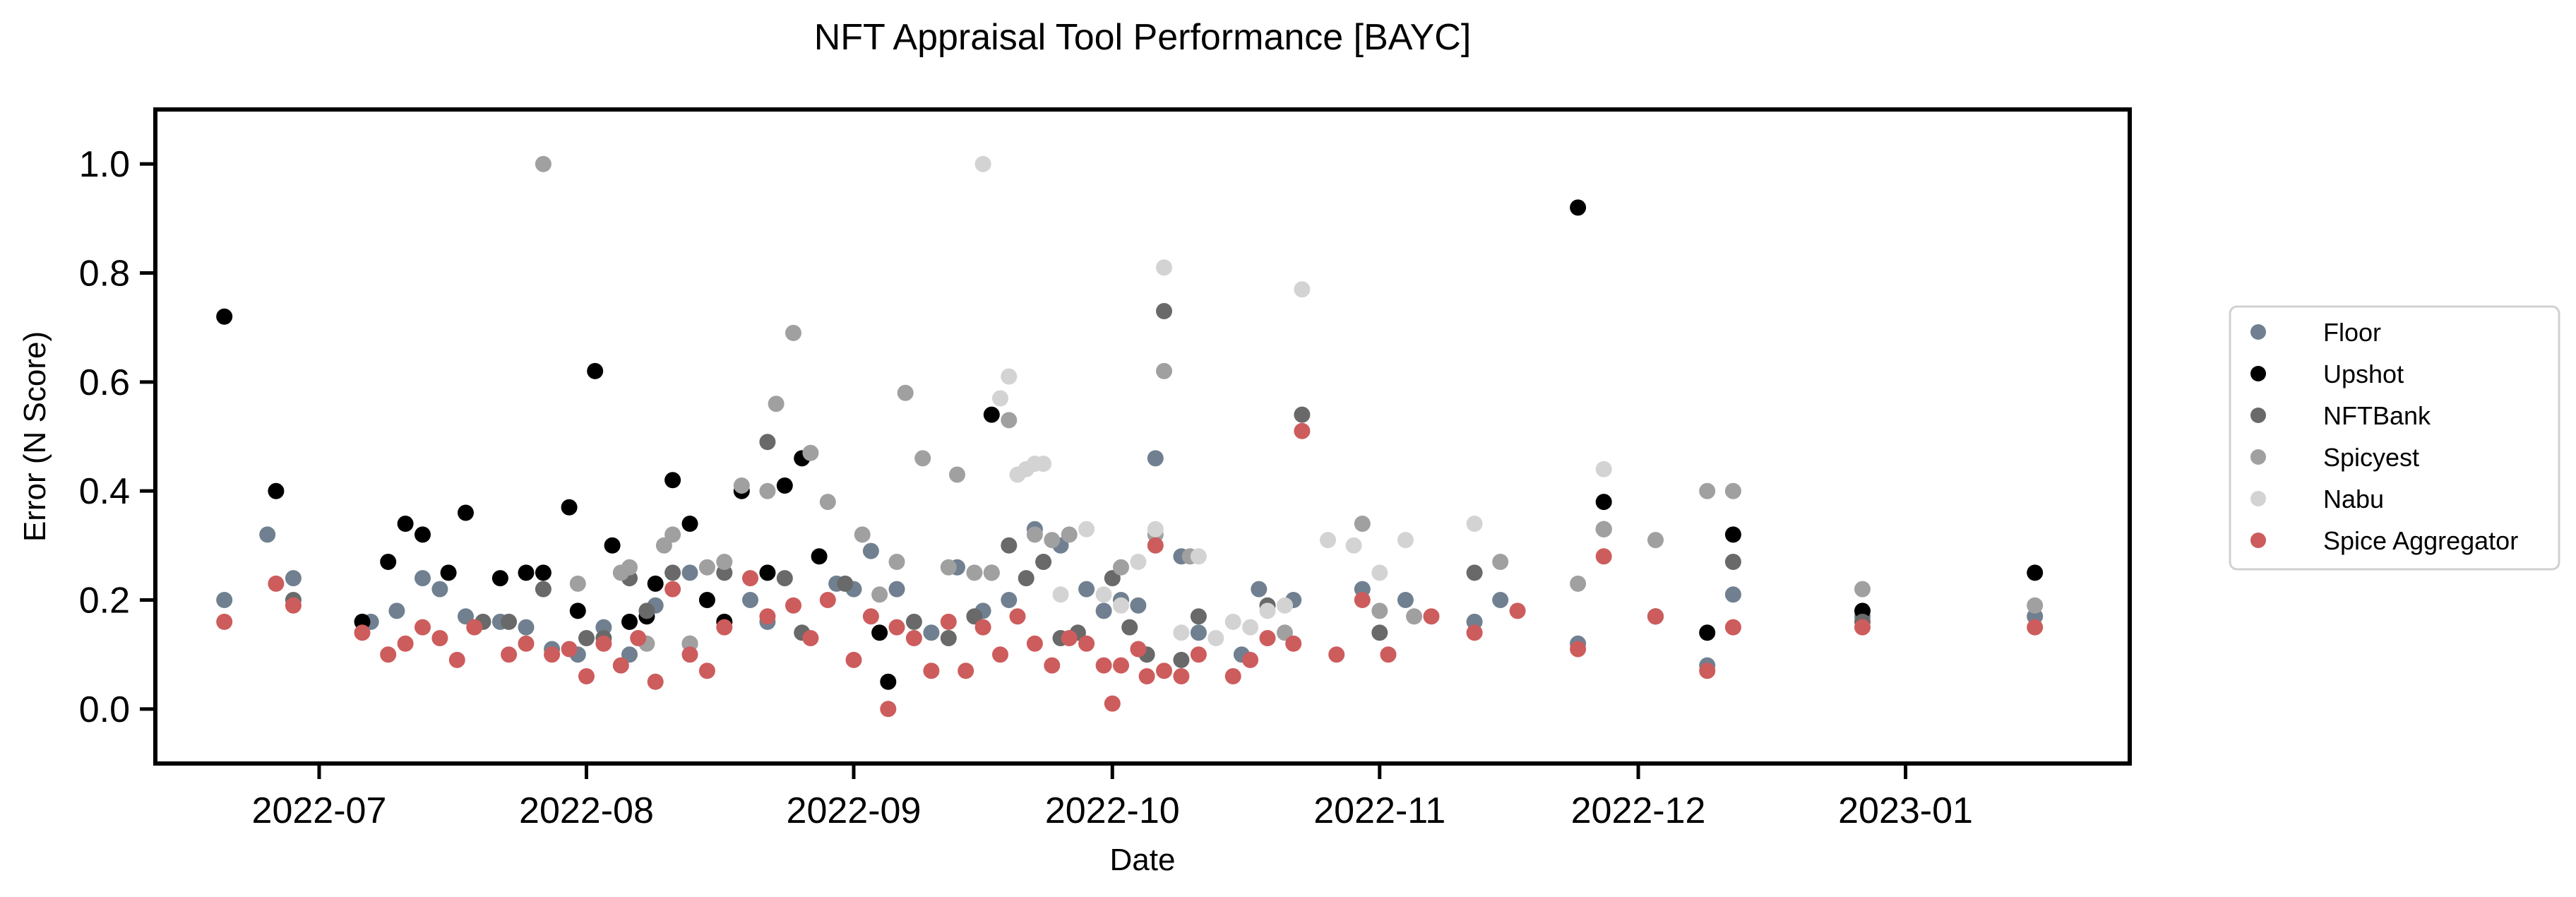 Image resolution: width=2576 pixels, height=897 pixels. I want to click on legend-label: NFTBank, so click(2377, 415).